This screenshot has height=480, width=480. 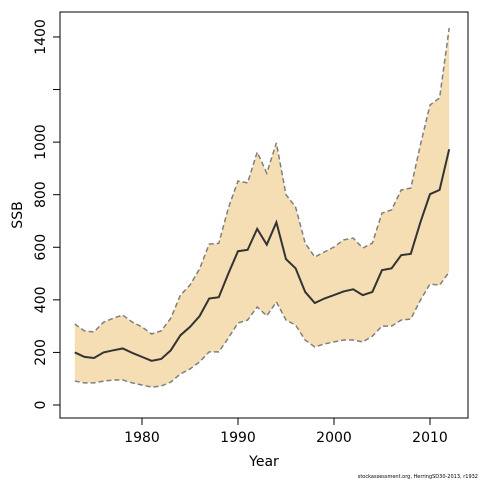 What do you see at coordinates (41, 194) in the screenshot?
I see `y-tick-label: 800` at bounding box center [41, 194].